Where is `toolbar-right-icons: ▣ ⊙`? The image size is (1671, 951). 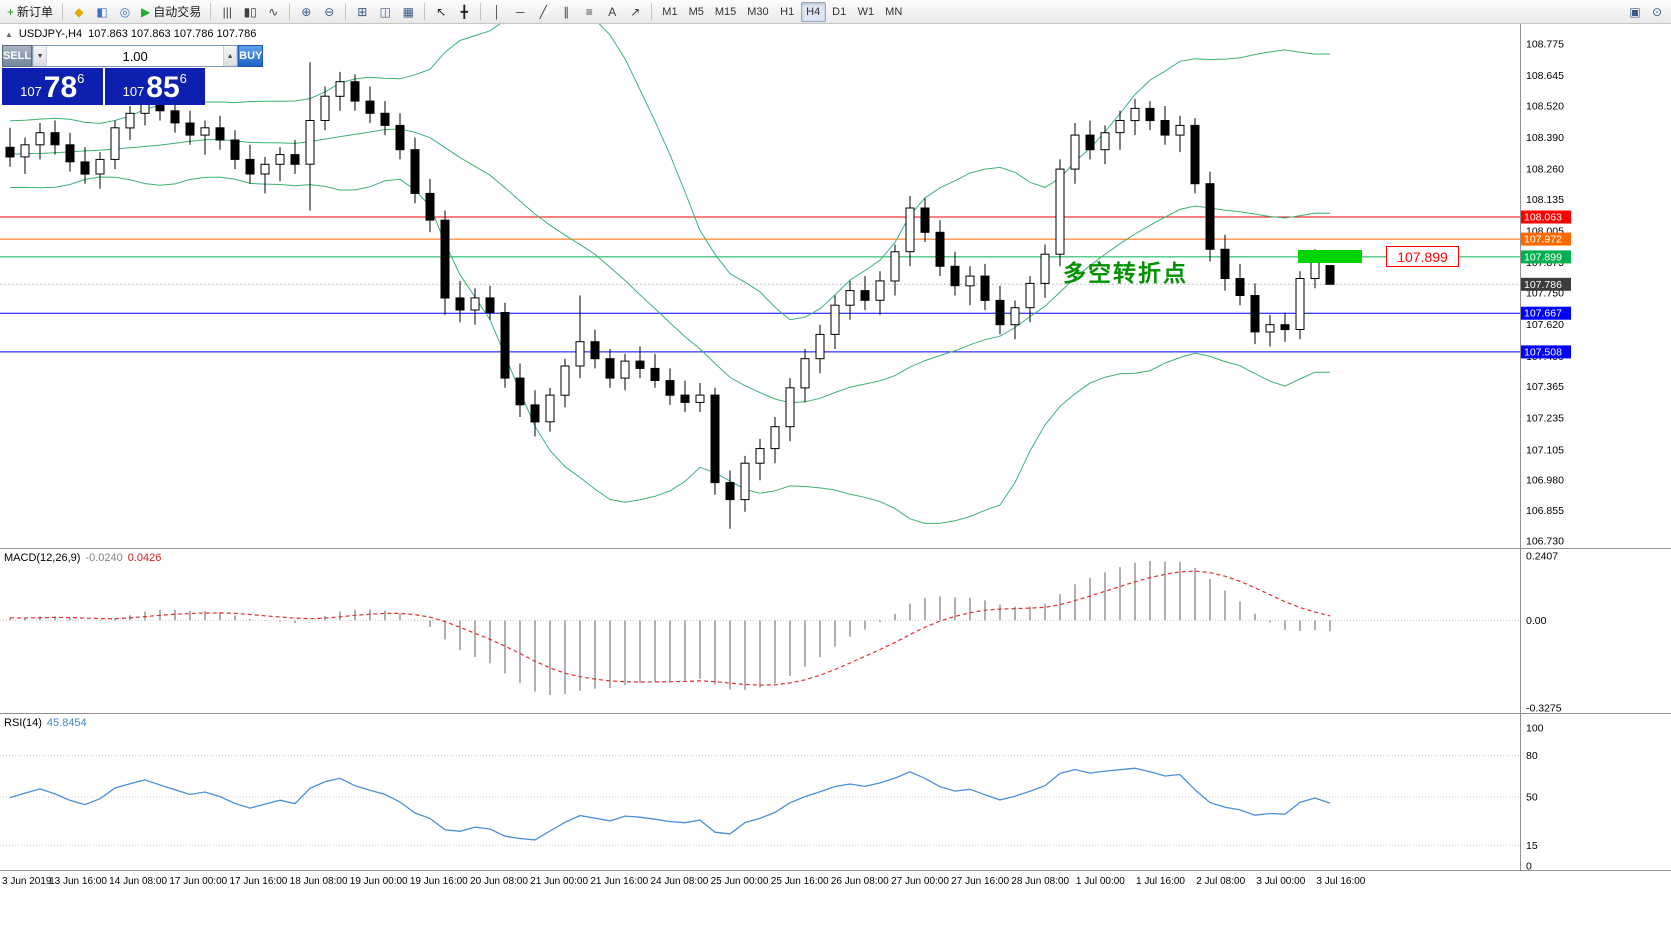 toolbar-right-icons: ▣ ⊙ is located at coordinates (1646, 12).